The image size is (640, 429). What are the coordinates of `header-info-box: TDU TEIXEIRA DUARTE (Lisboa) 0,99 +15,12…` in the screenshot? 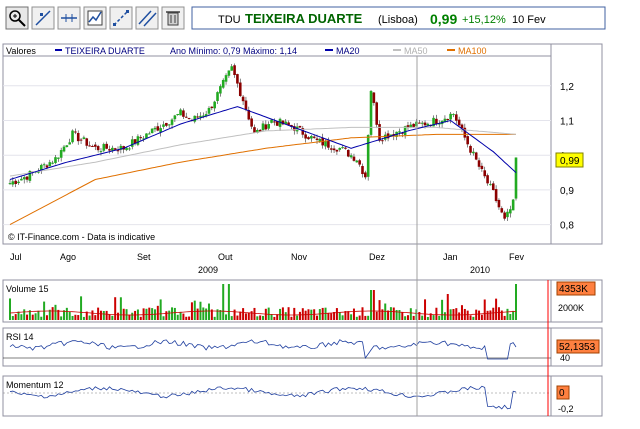 It's located at (398, 18).